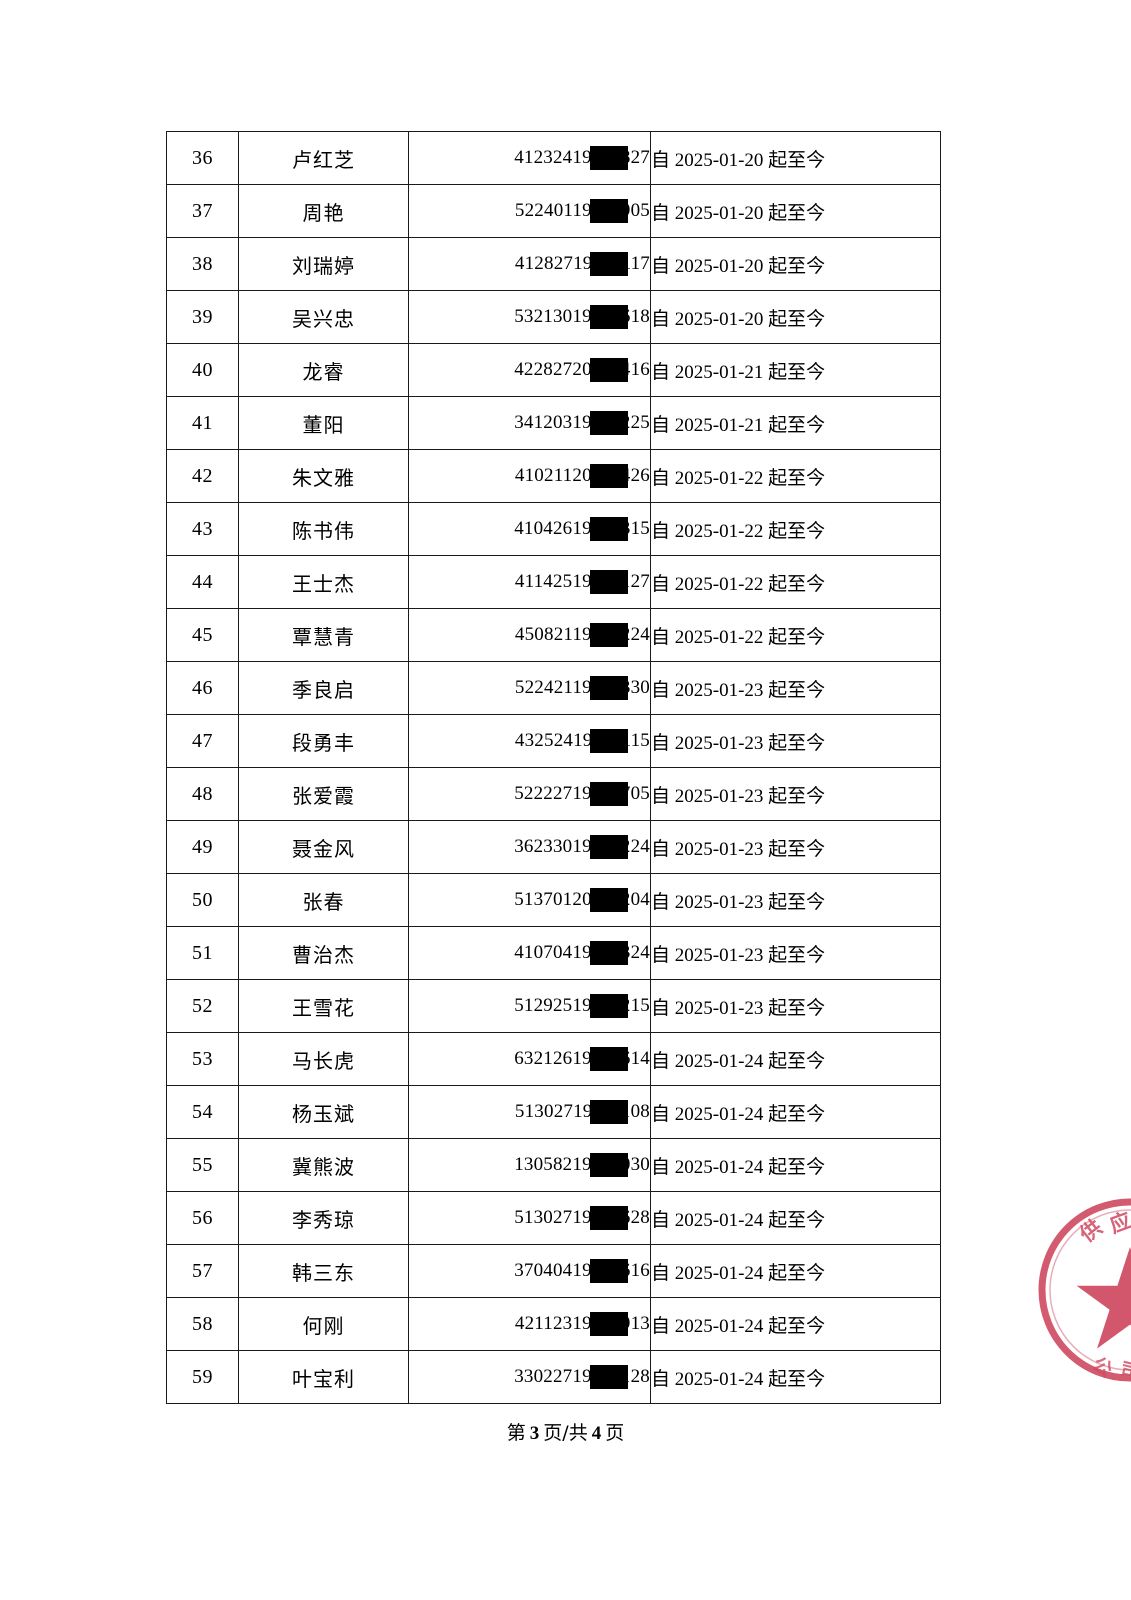 This screenshot has height=1600, width=1131. What do you see at coordinates (202, 582) in the screenshot?
I see `row-index: 44` at bounding box center [202, 582].